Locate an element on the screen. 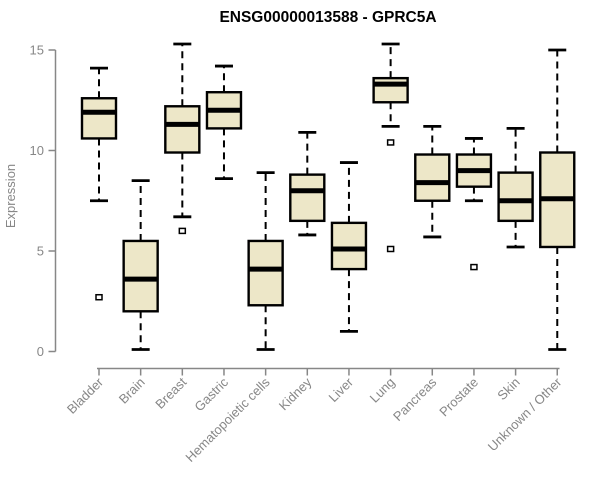 The height and width of the screenshot is (500, 600). x-tick-label-gastric: Gastric is located at coordinates (211, 394).